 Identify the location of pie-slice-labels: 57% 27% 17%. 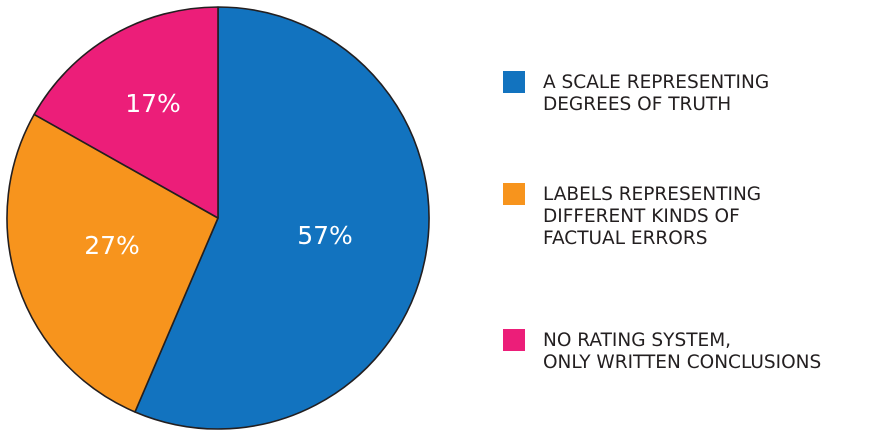
(218, 174).